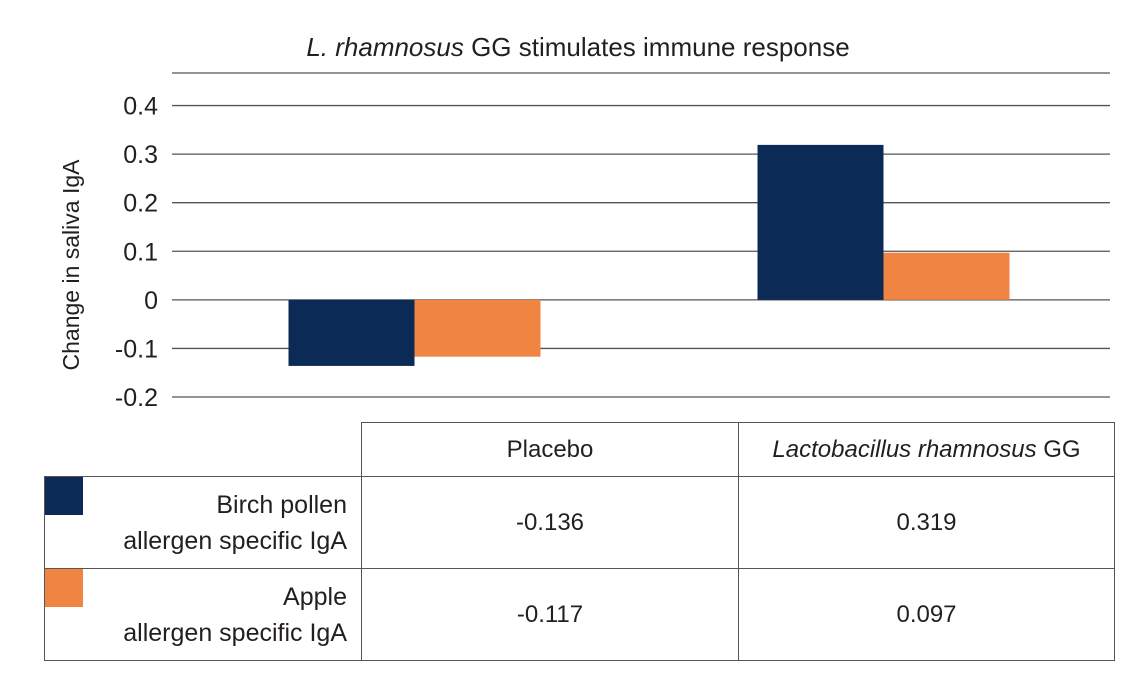 This screenshot has width=1144, height=674. I want to click on legend-label-apple: Apple allergen specific IgA, so click(235, 615).